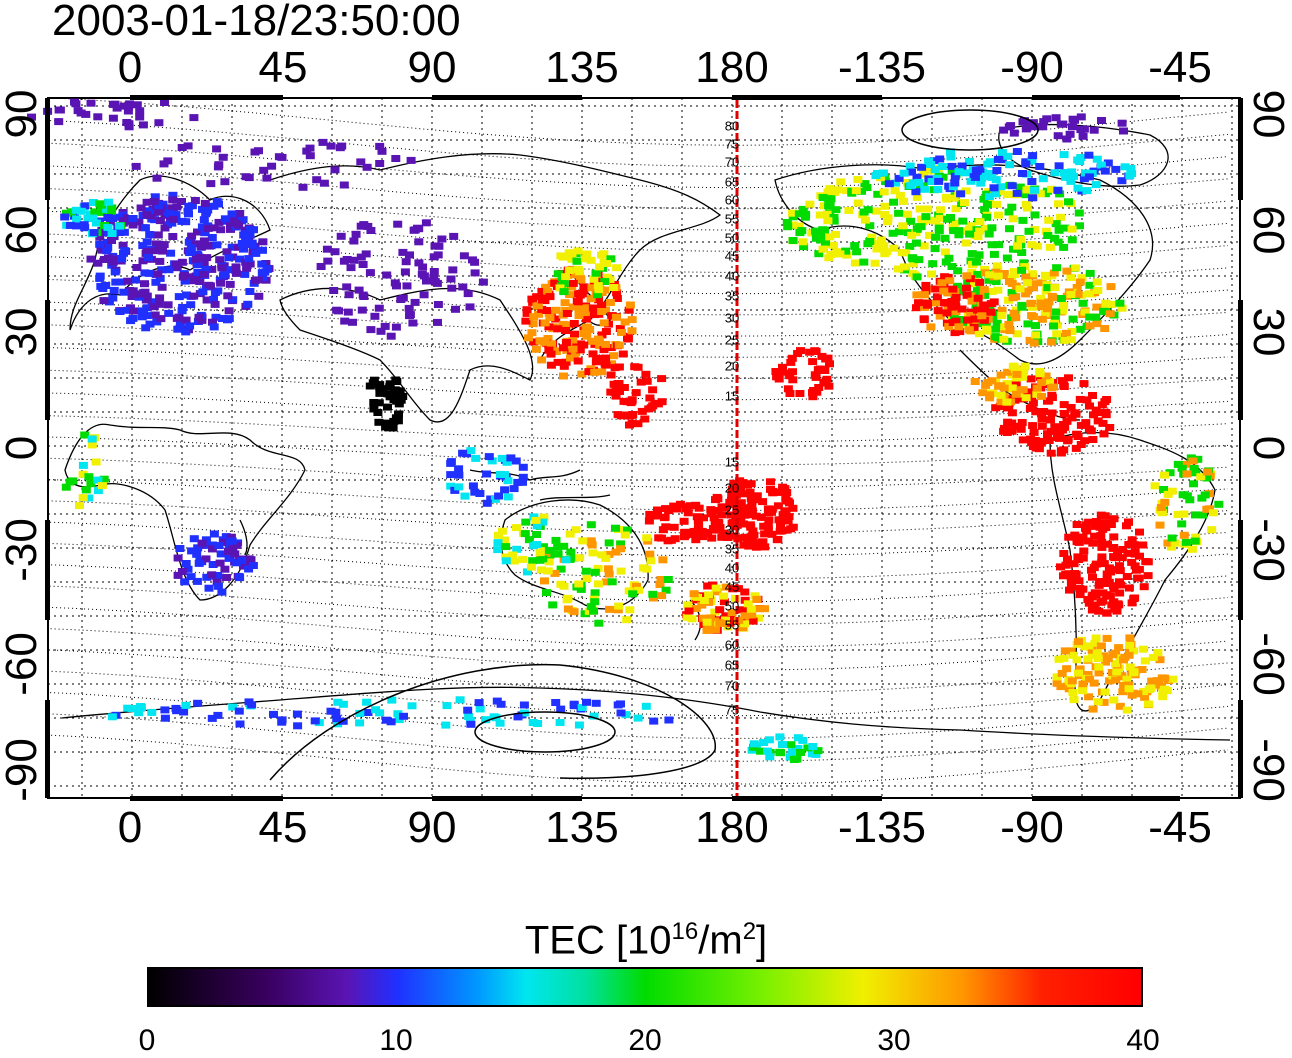 The image size is (1292, 1058). Describe the element at coordinates (732, 606) in the screenshot. I see `mlat-label: 50` at that location.